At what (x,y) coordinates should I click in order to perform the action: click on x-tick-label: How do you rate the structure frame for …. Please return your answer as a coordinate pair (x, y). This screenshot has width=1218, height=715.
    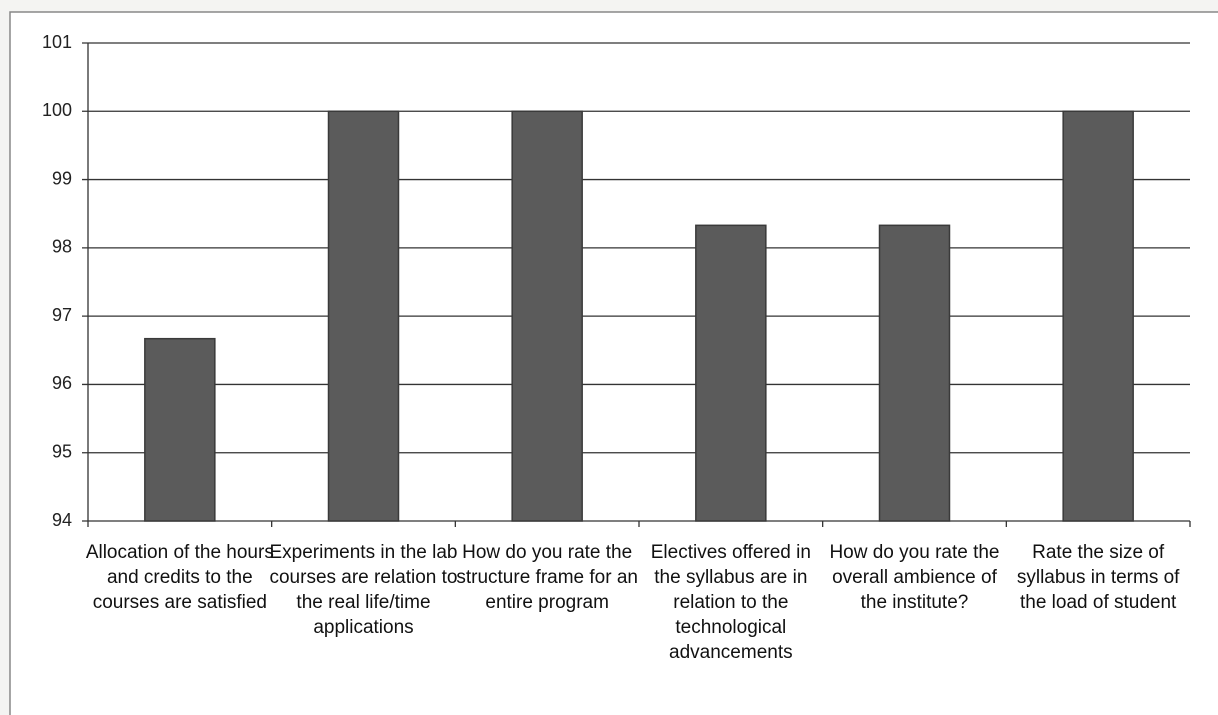
    Looking at the image, I should click on (547, 577).